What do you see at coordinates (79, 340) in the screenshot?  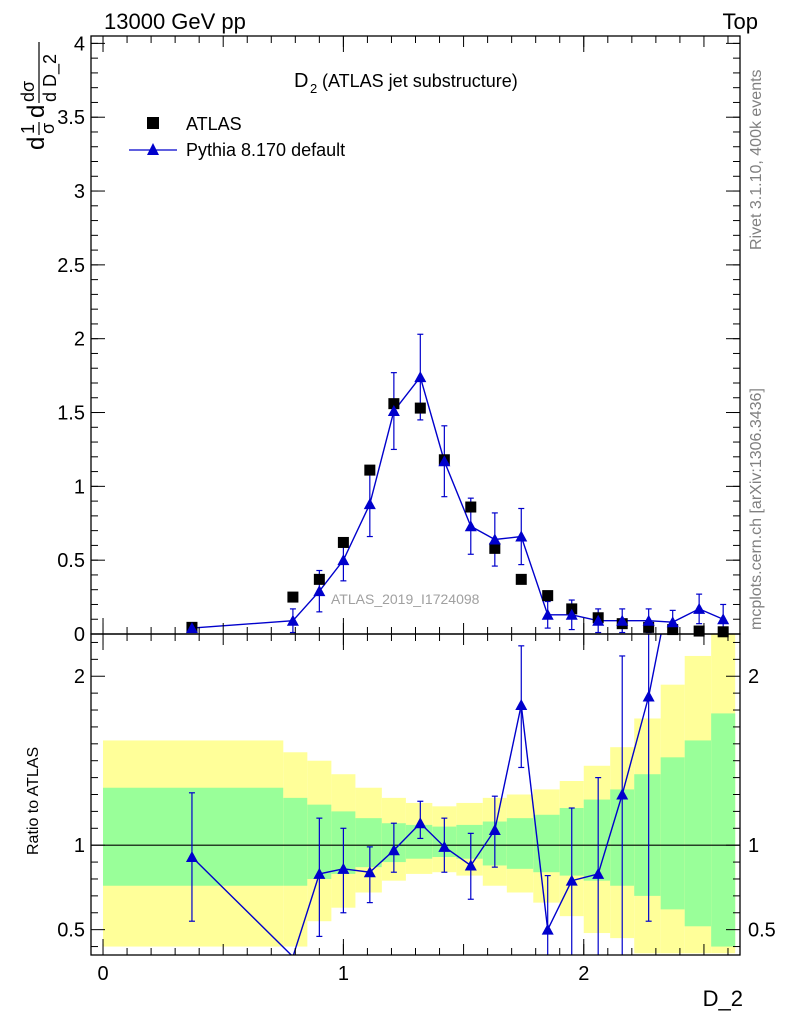 I see `y-tick-label: 2` at bounding box center [79, 340].